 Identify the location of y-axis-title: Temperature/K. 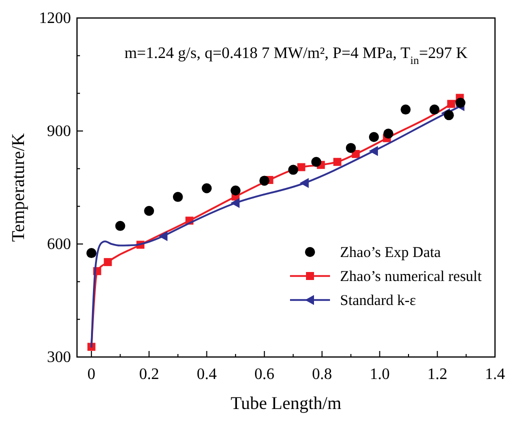
(18, 187).